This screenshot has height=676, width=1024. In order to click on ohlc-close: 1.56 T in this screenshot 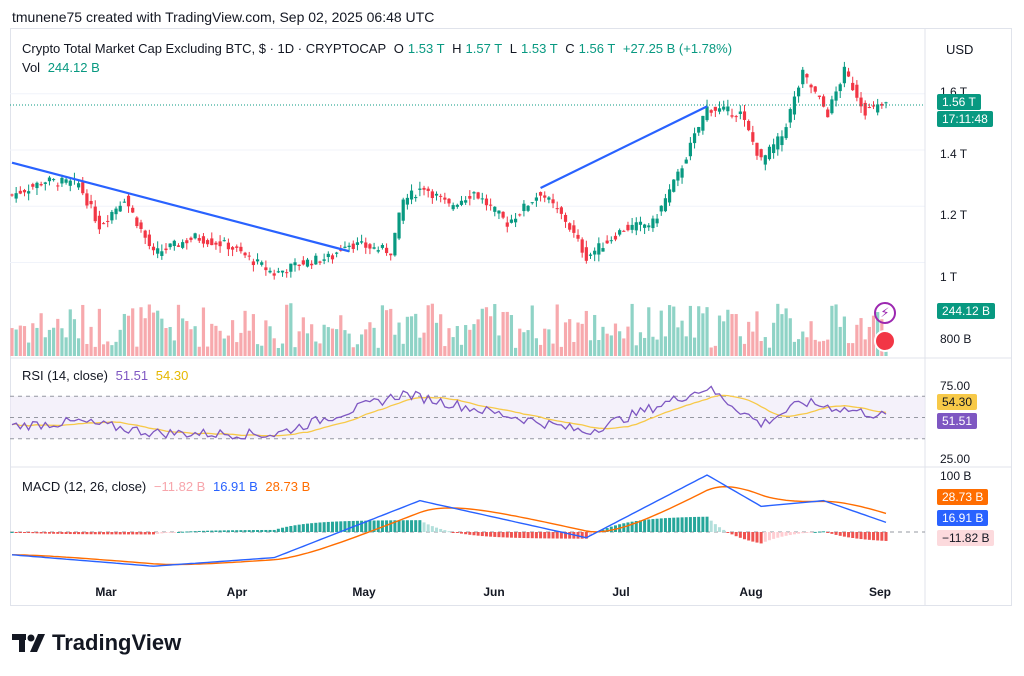, I will do `click(597, 48)`.